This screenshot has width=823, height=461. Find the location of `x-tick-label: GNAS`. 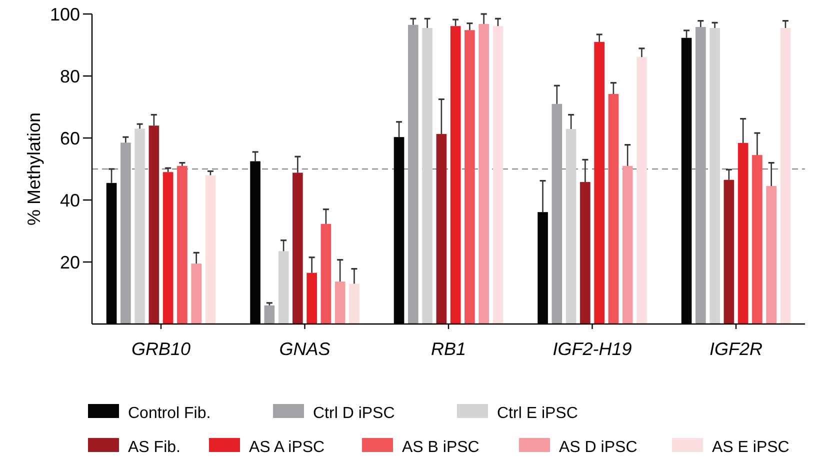

x-tick-label: GNAS is located at coordinates (304, 349).